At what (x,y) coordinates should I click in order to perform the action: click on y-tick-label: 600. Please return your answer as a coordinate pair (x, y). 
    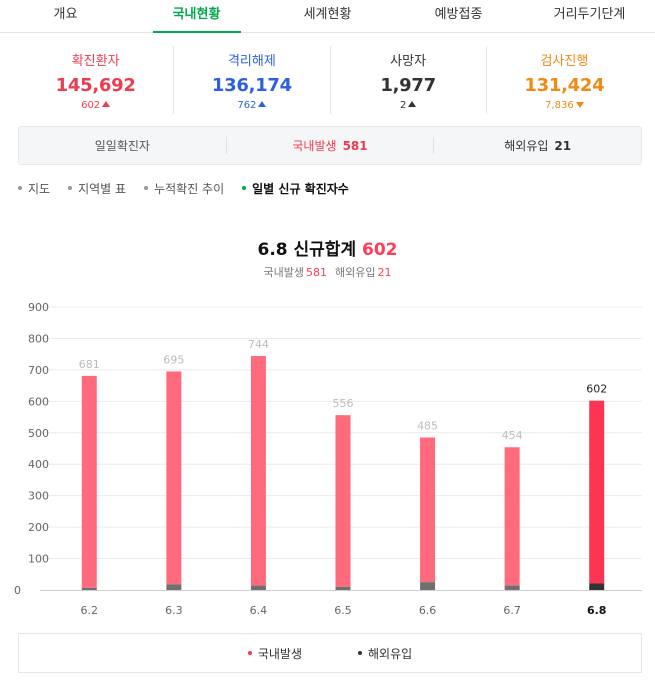
    Looking at the image, I should click on (38, 401).